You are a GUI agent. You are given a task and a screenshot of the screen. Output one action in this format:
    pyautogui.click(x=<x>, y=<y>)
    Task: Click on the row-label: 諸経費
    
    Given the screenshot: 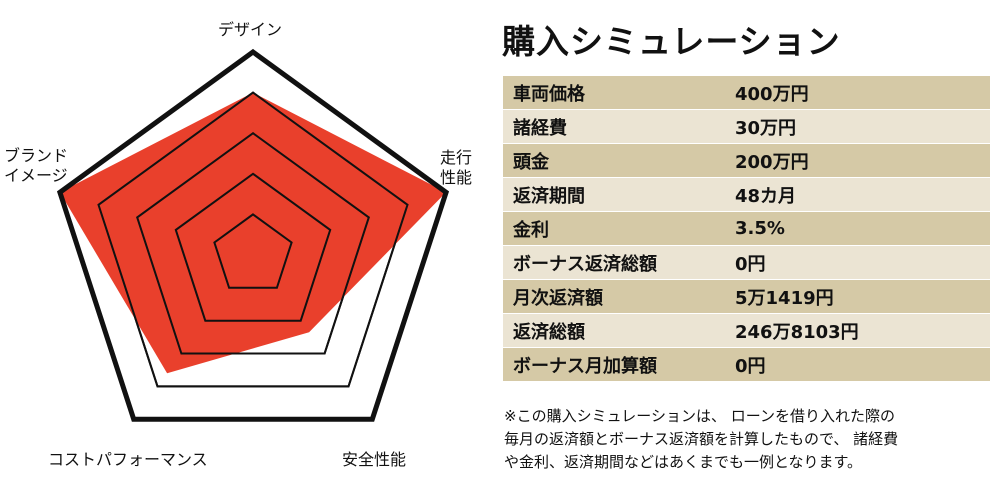 What is the action you would take?
    pyautogui.click(x=619, y=126)
    